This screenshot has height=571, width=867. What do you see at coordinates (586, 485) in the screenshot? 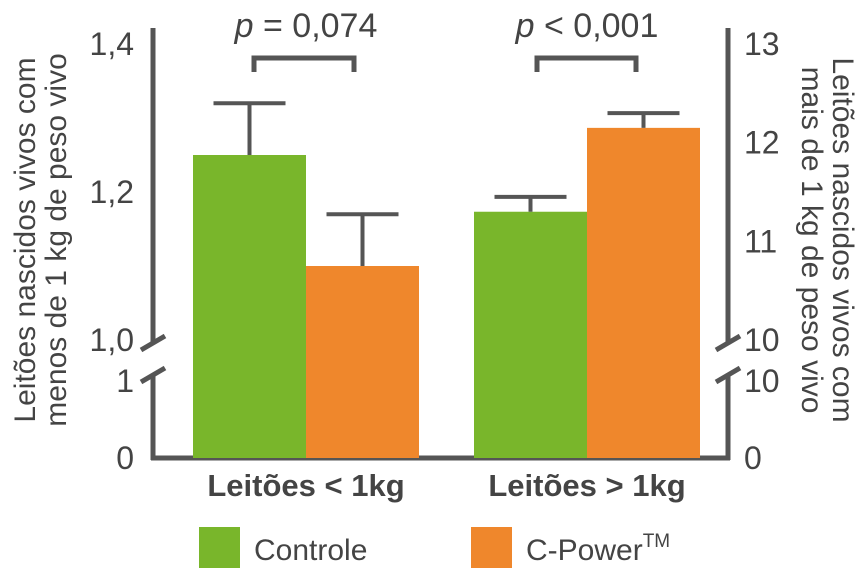
I see `category-label-2: Leitões > 1kg` at bounding box center [586, 485].